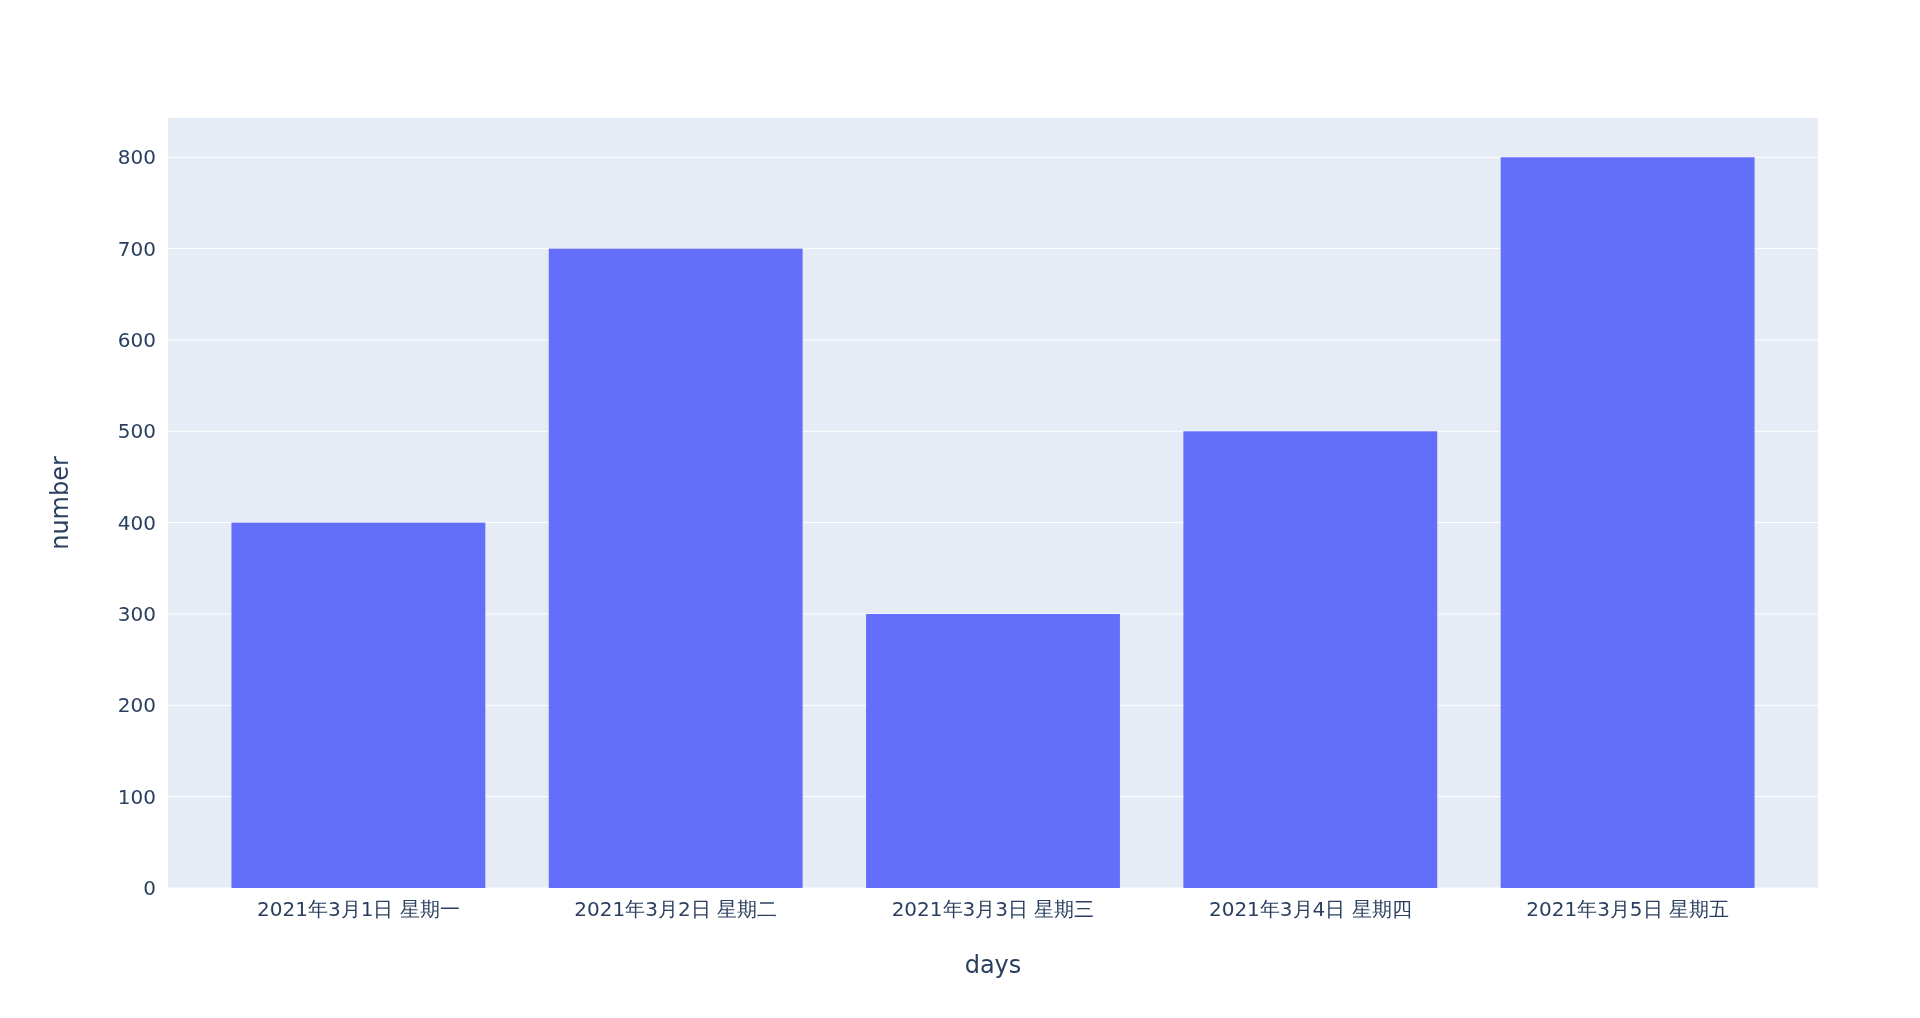 The height and width of the screenshot is (1018, 1920). Describe the element at coordinates (1627, 909) in the screenshot. I see `x-tick-label: 2021年3月5日 星期五` at that location.